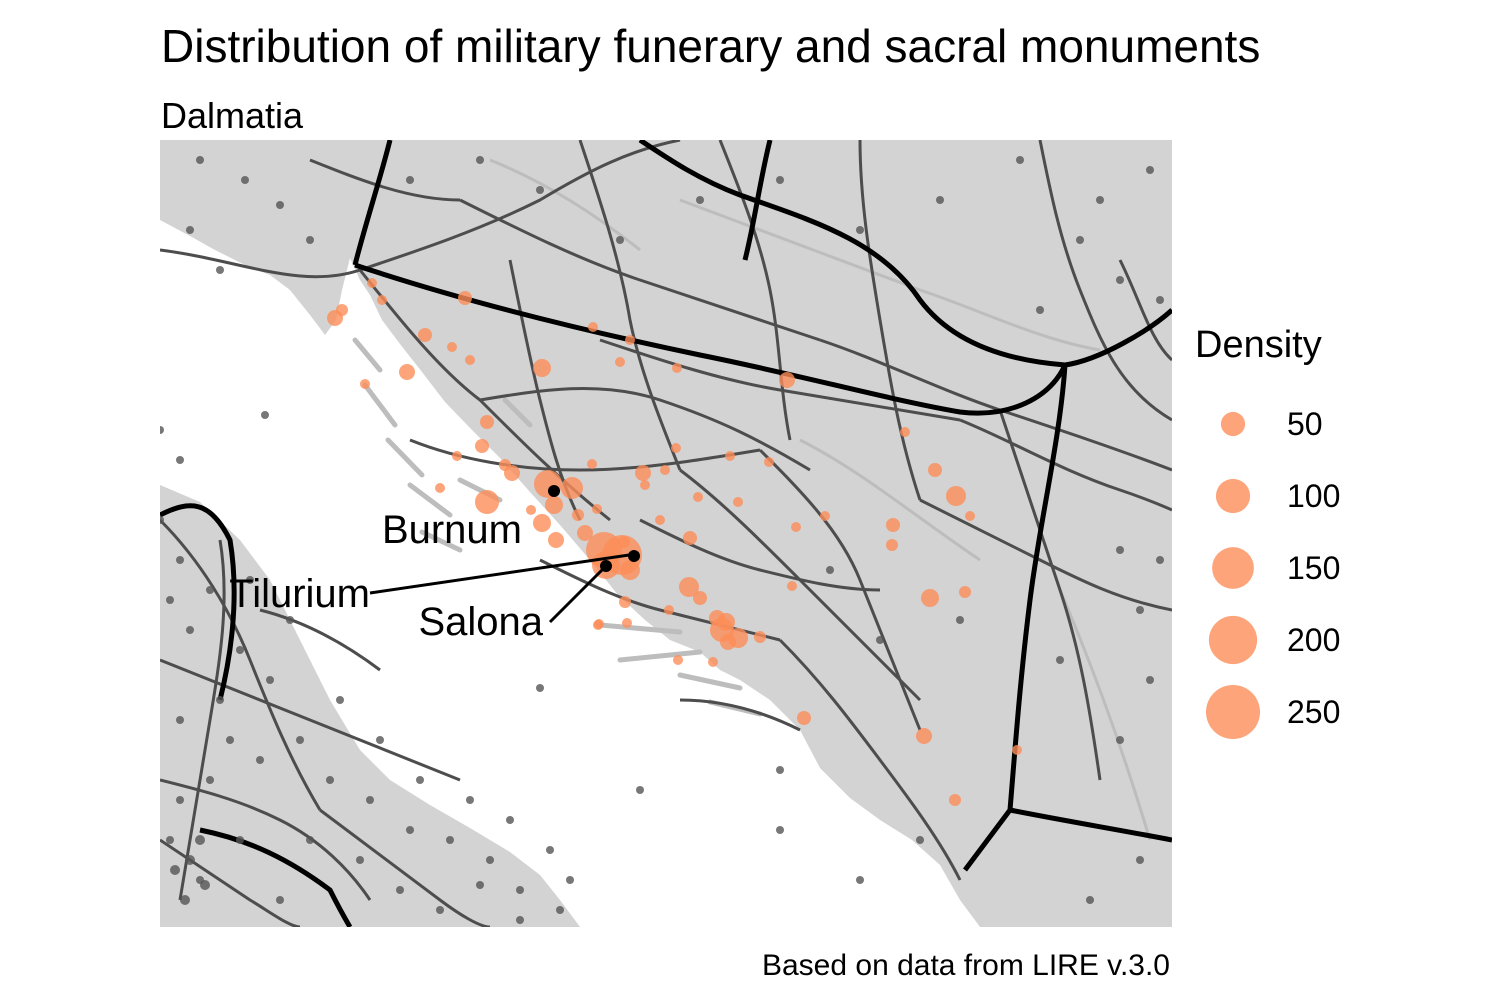 This screenshot has height=988, width=1512. What do you see at coordinates (1314, 712) in the screenshot?
I see `legend-label: 250` at bounding box center [1314, 712].